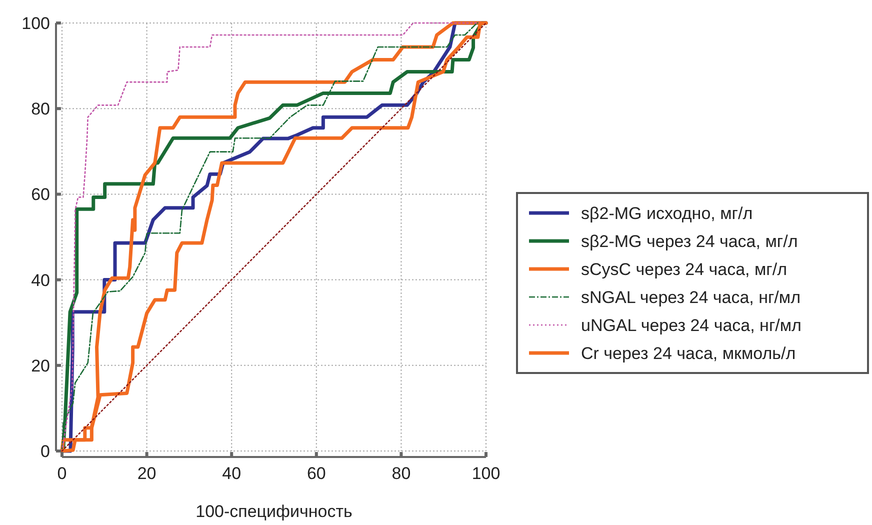 The height and width of the screenshot is (525, 872). Describe the element at coordinates (691, 297) in the screenshot. I see `legend-label: sNGAL через 24 часа, нг/мл` at that location.